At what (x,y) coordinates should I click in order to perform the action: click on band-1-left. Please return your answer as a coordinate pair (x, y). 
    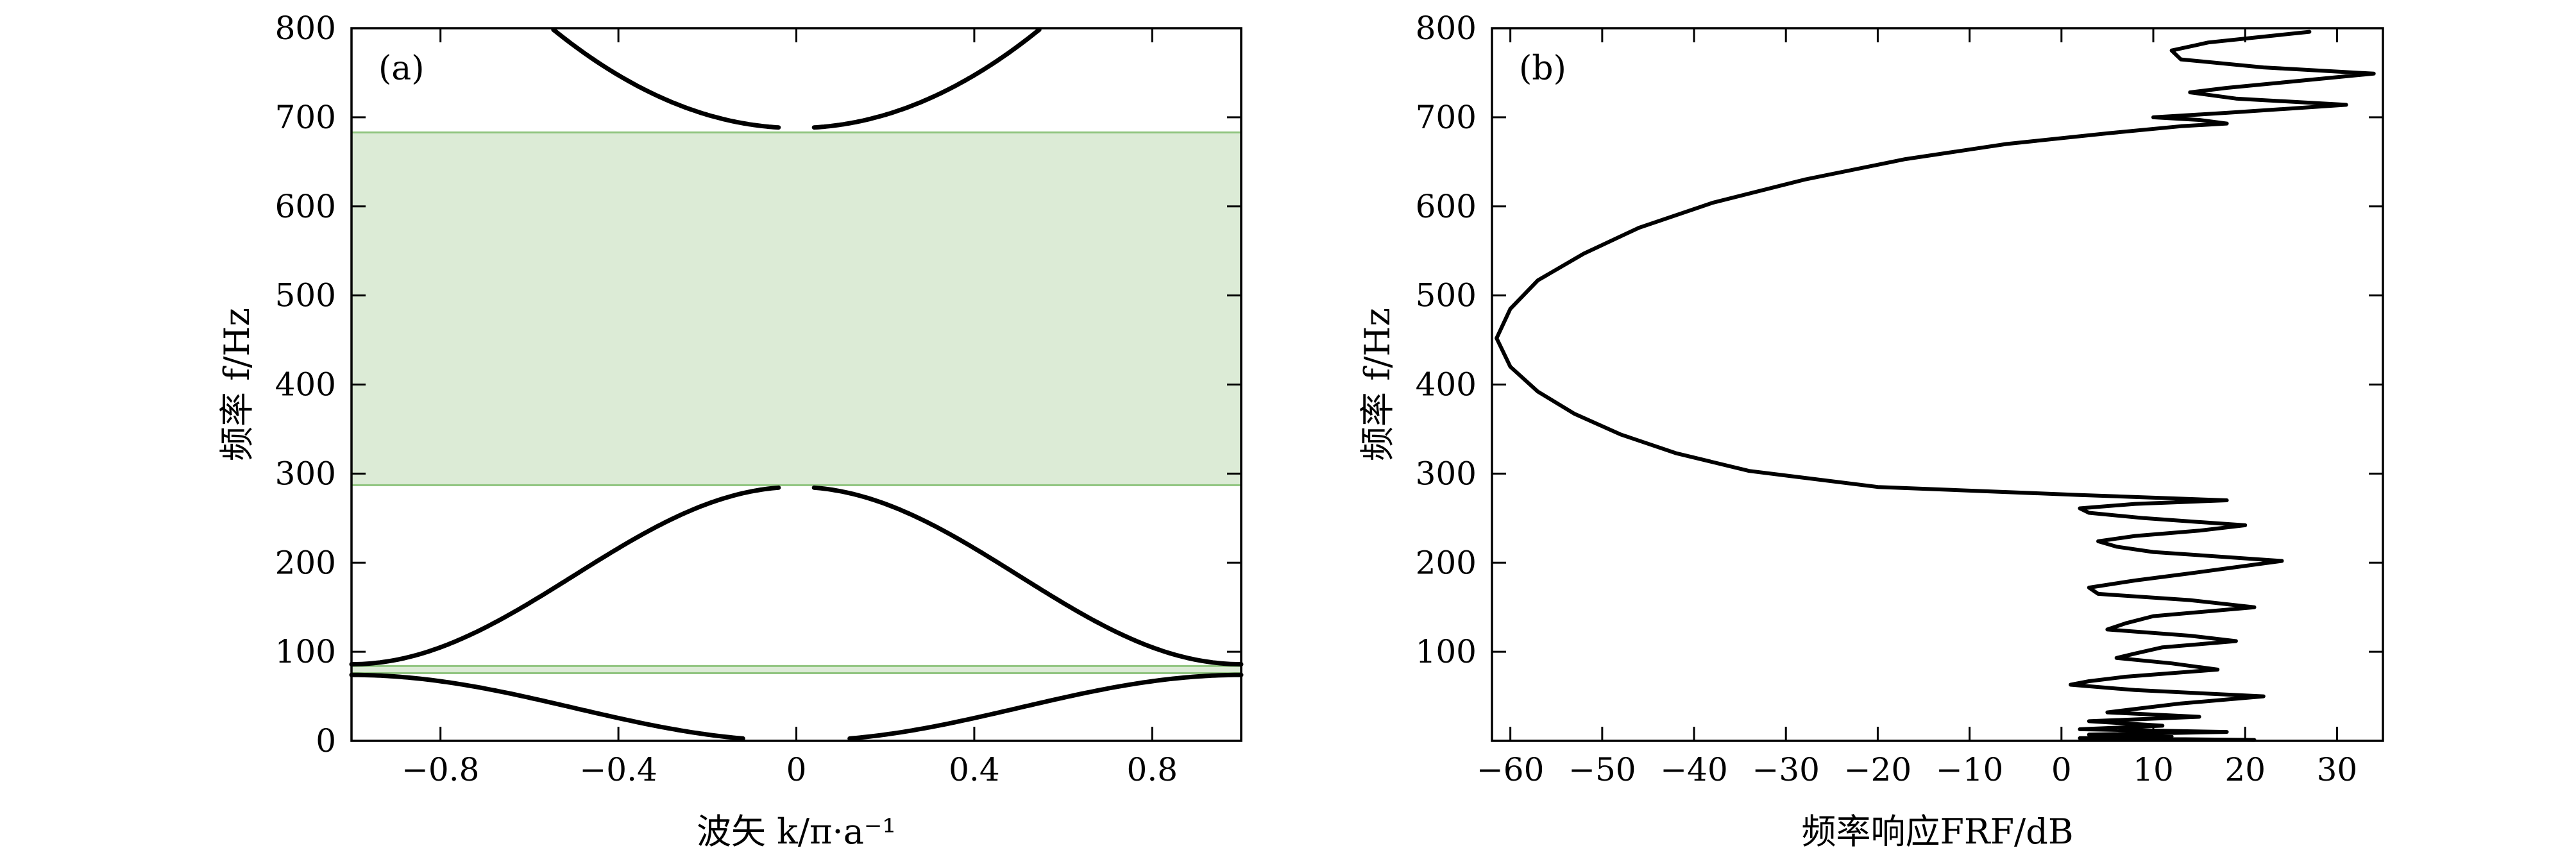
    Looking at the image, I should click on (547, 706).